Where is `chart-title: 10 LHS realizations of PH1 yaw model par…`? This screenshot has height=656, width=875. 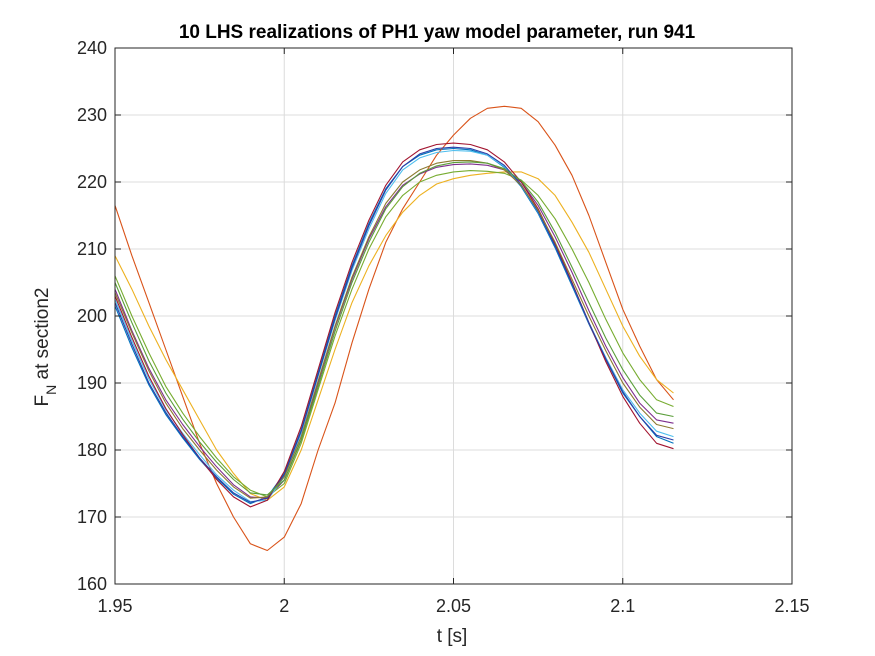
chart-title: 10 LHS realizations of PH1 yaw model par… is located at coordinates (437, 32).